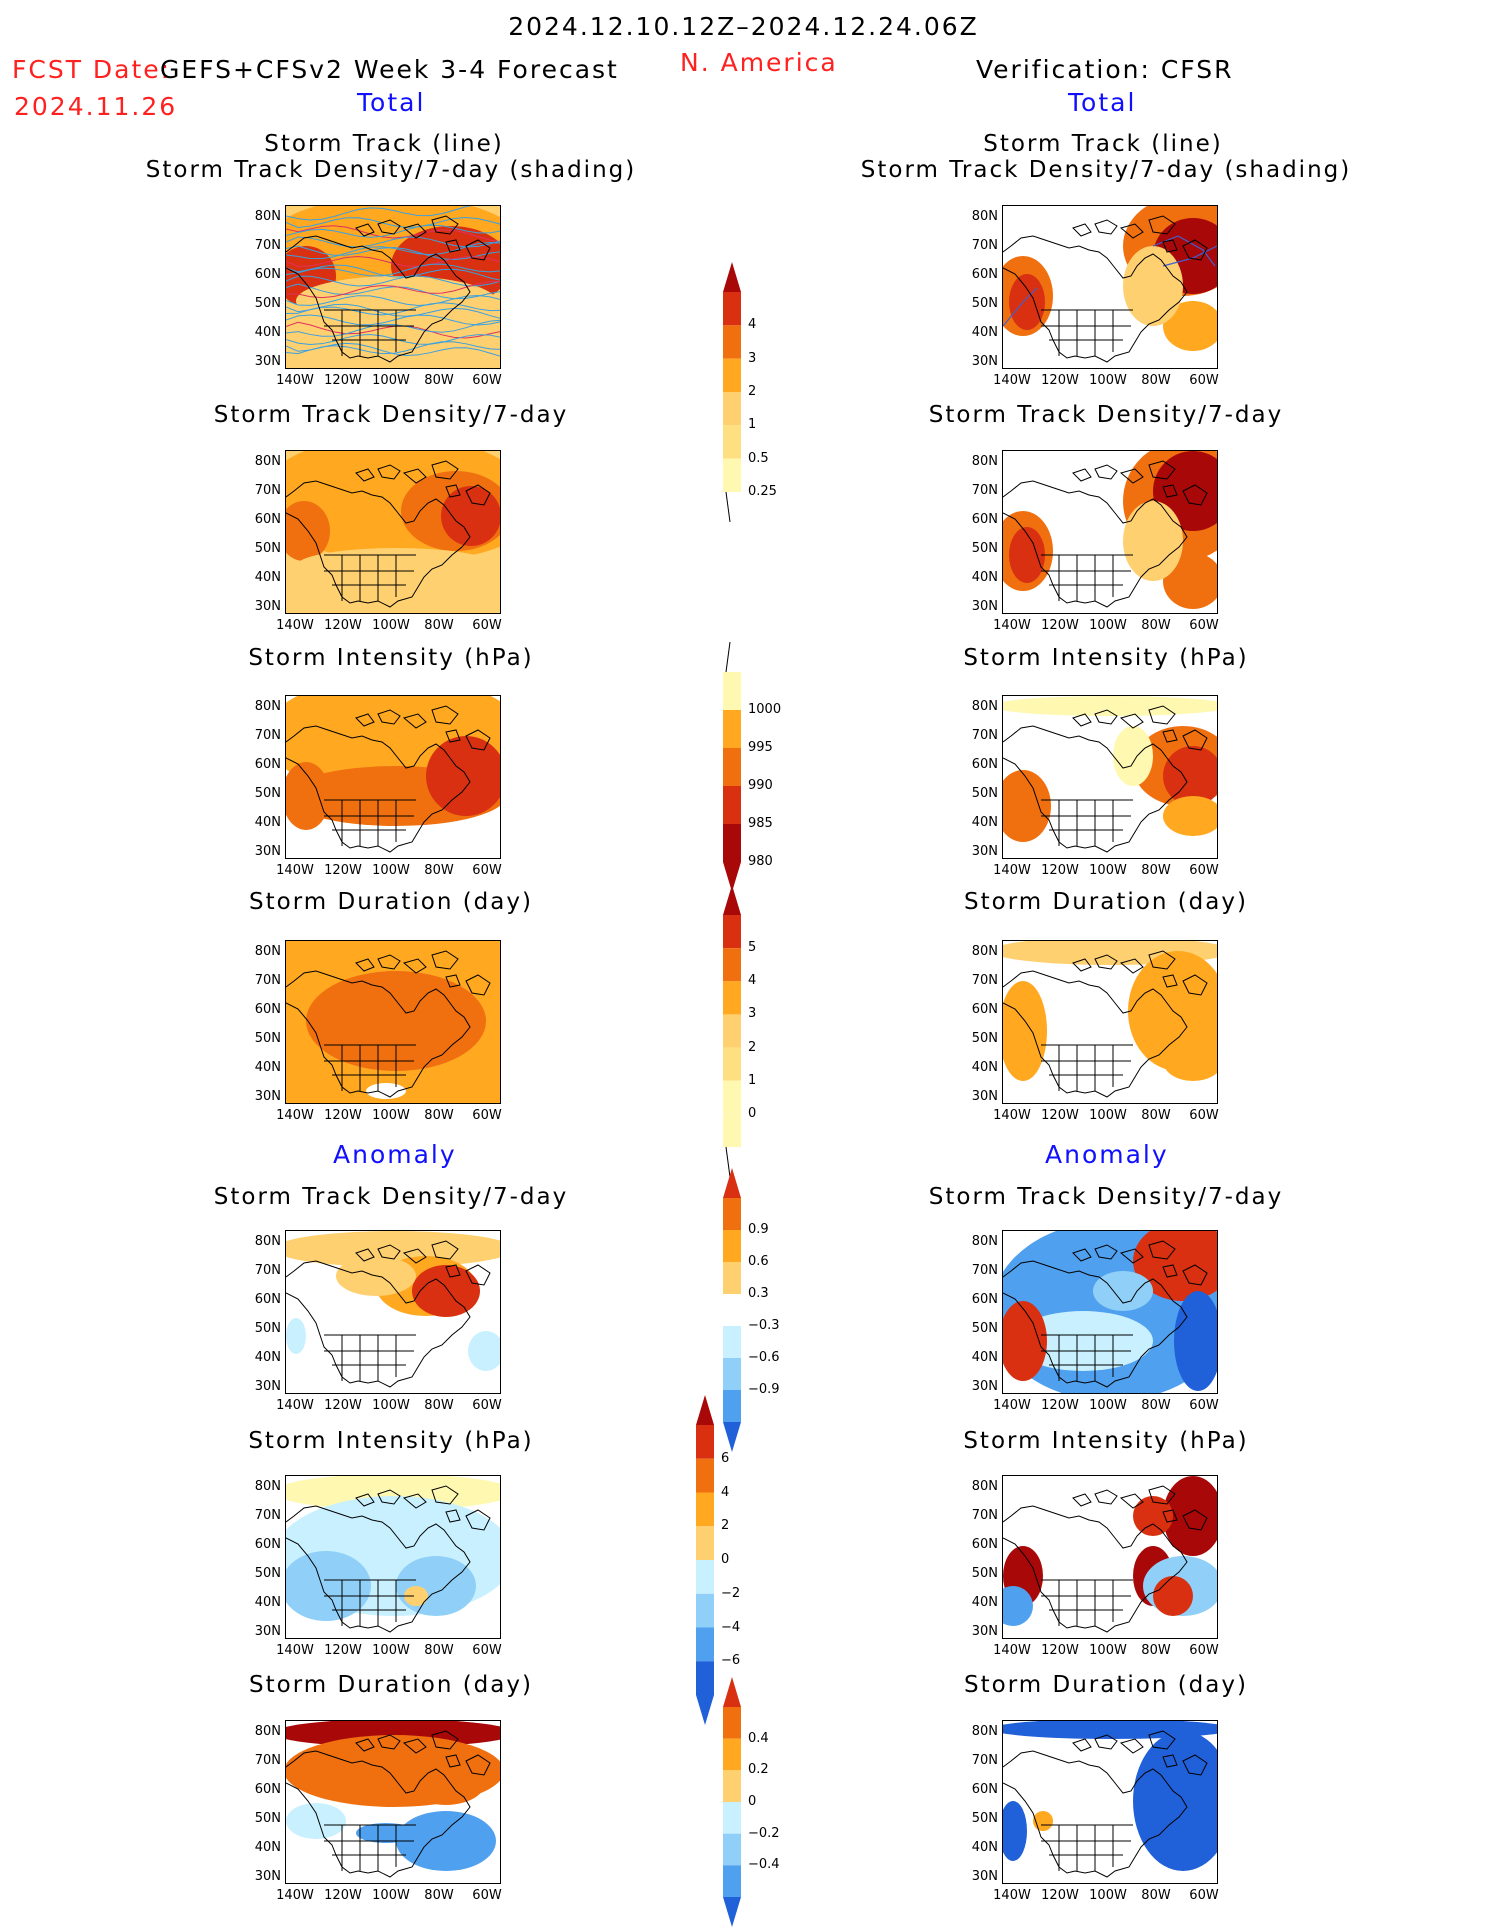  Describe the element at coordinates (391, 902) in the screenshot. I see `title-duration-left: Storm Duration (day)` at that location.